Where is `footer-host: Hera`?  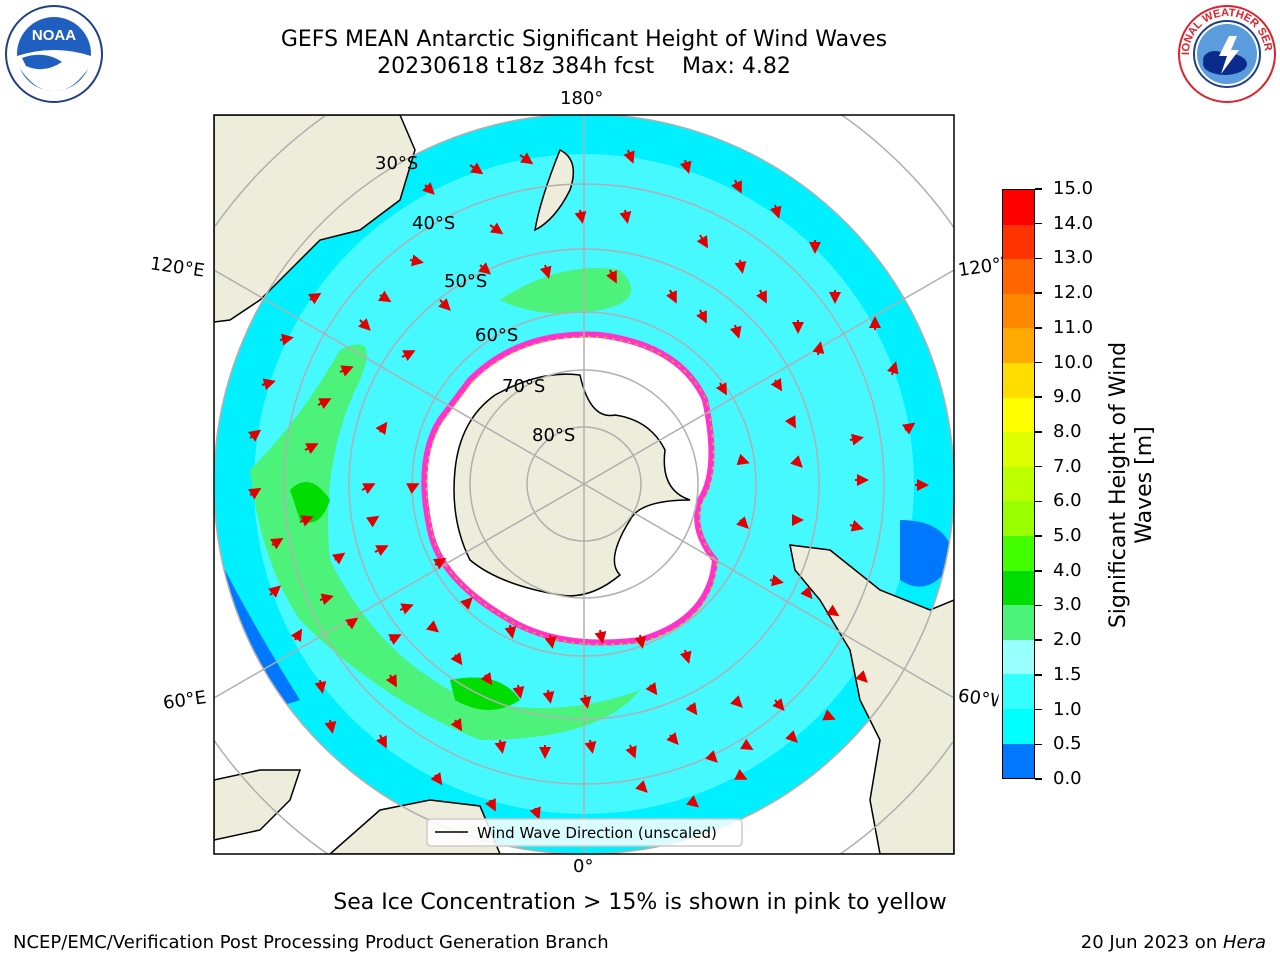 footer-host: Hera is located at coordinates (1244, 942).